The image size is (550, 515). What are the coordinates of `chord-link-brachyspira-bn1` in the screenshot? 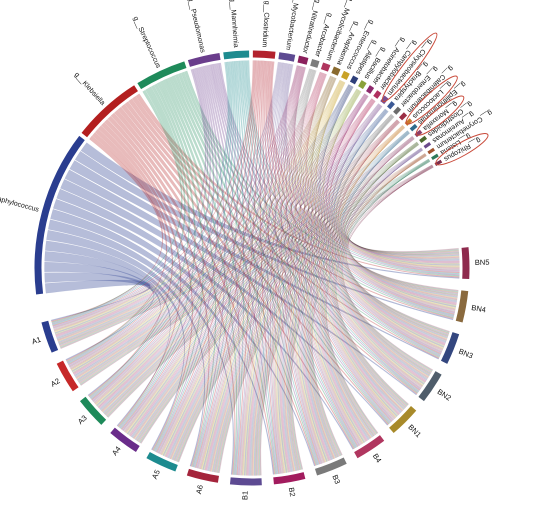 It's located at (362, 262).